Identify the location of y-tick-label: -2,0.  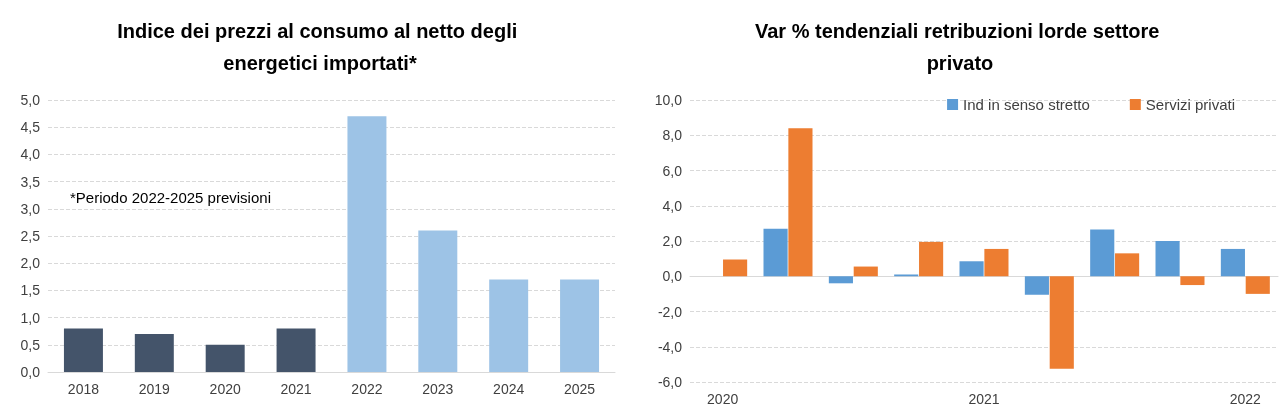
(670, 311).